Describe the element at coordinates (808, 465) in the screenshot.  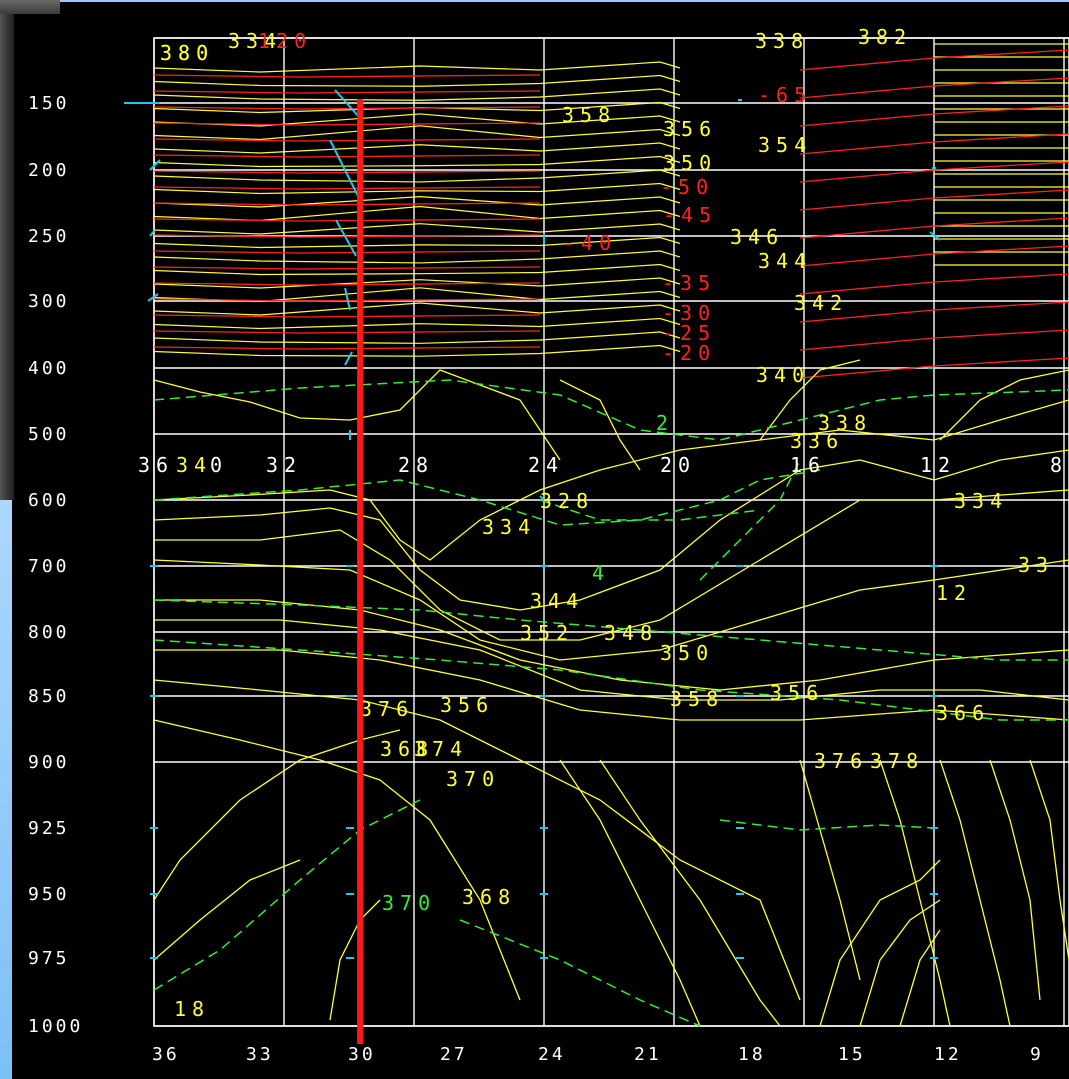
I see `contour-label: 16` at that location.